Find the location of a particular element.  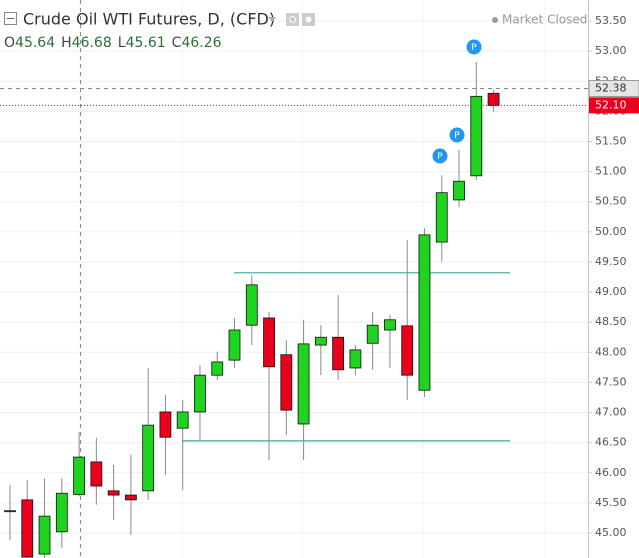

y-tick-label: 46.50 is located at coordinates (611, 442).